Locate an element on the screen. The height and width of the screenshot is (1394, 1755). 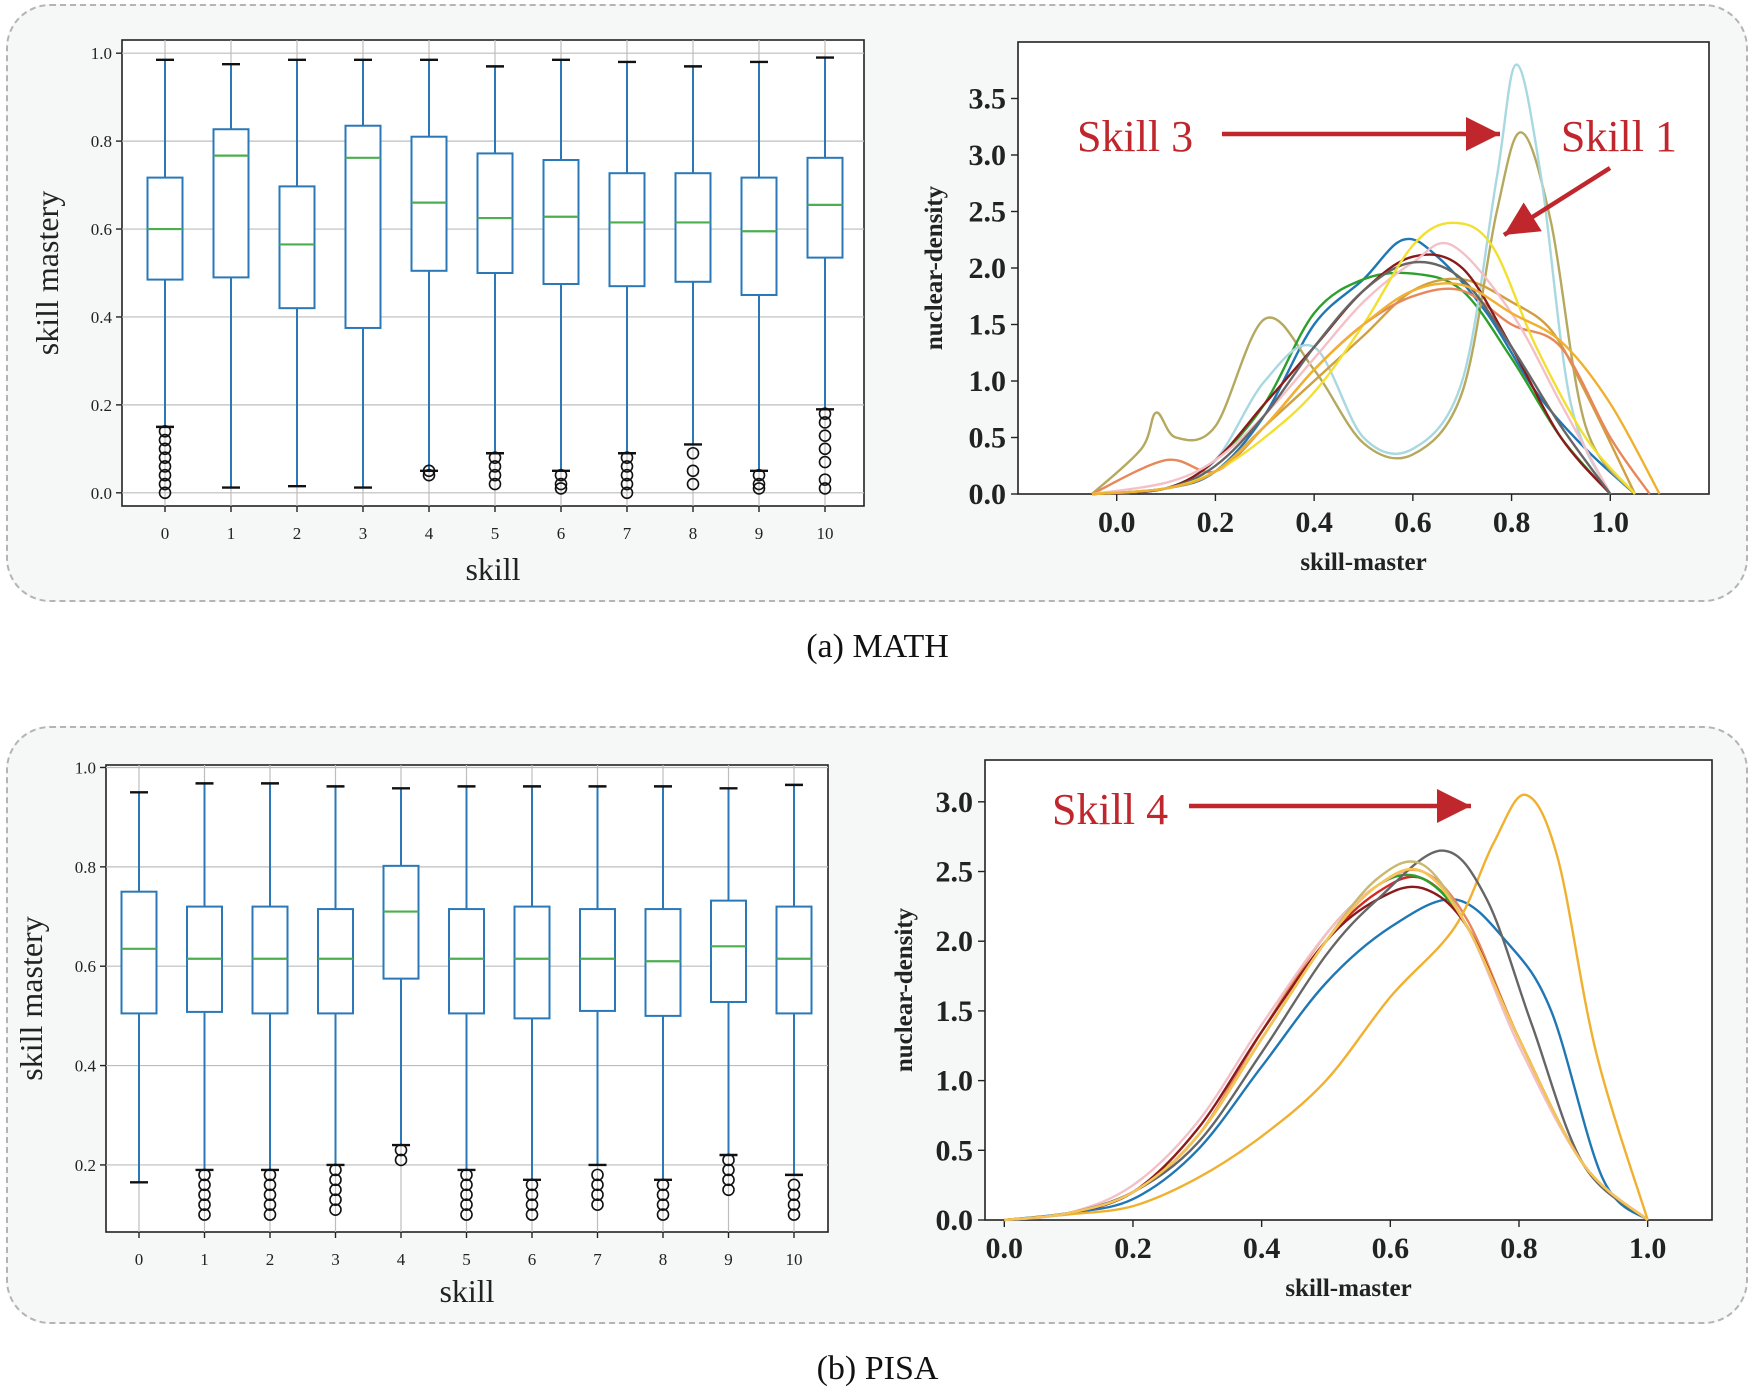
x-tick-label: 6 is located at coordinates (561, 533).